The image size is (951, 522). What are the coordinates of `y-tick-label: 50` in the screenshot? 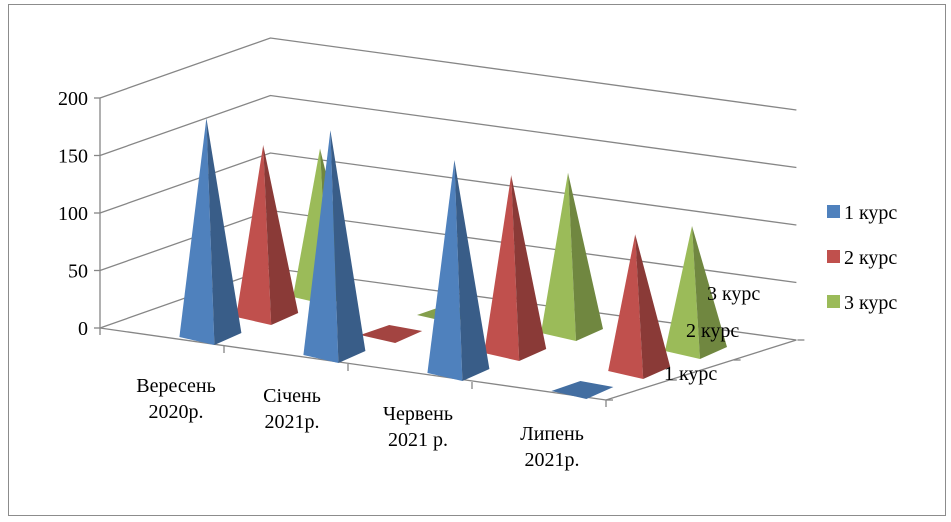 It's located at (78, 272).